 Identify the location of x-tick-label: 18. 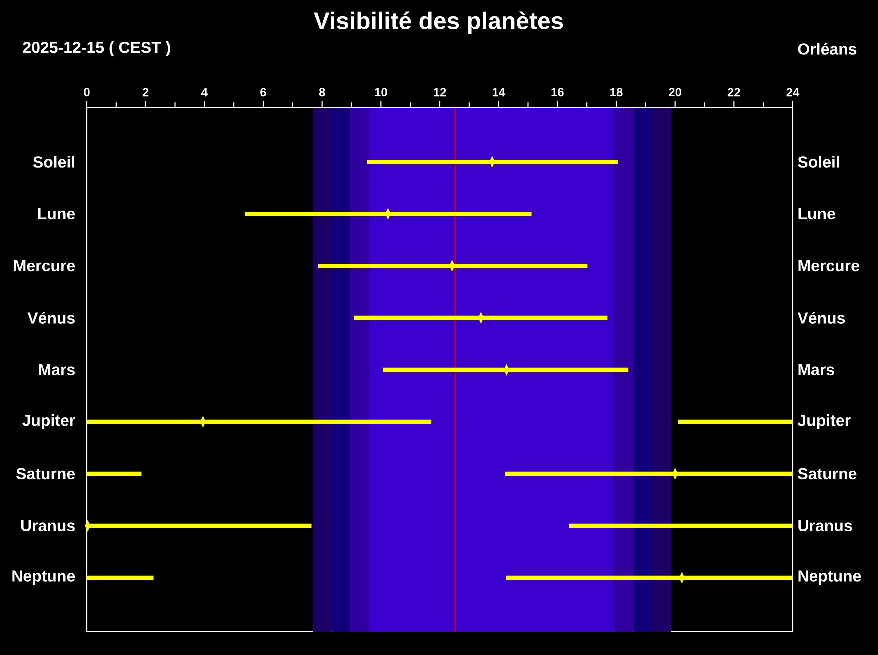
(616, 92).